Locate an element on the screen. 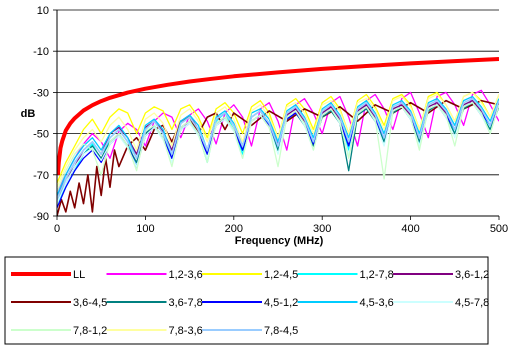 This screenshot has height=354, width=512. y-tick-label: -50 is located at coordinates (41, 135).